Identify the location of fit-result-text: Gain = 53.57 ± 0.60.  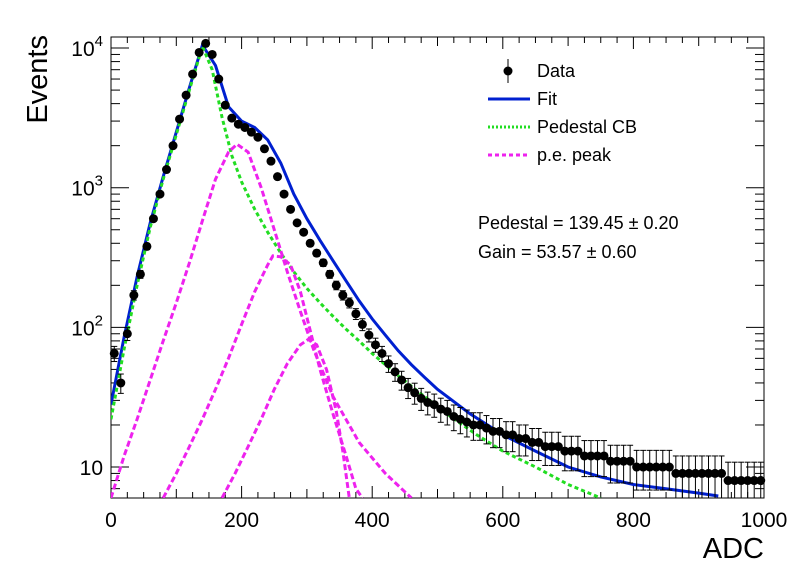
(557, 252).